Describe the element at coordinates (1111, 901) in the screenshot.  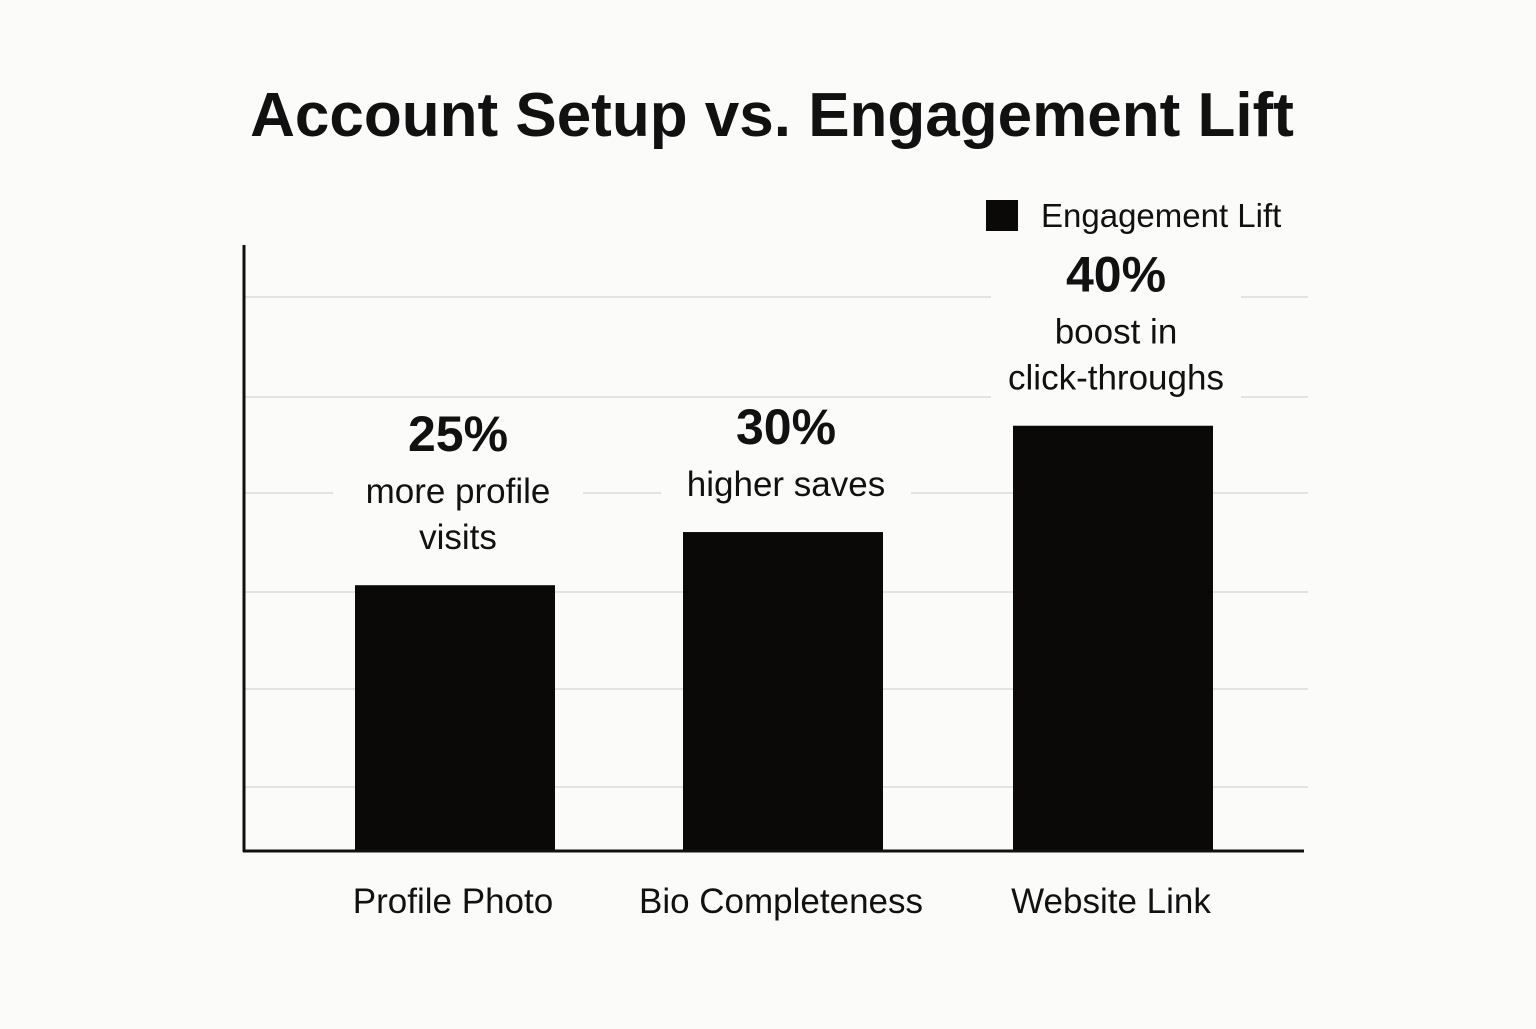
I see `x-tick-label: Website Link` at that location.